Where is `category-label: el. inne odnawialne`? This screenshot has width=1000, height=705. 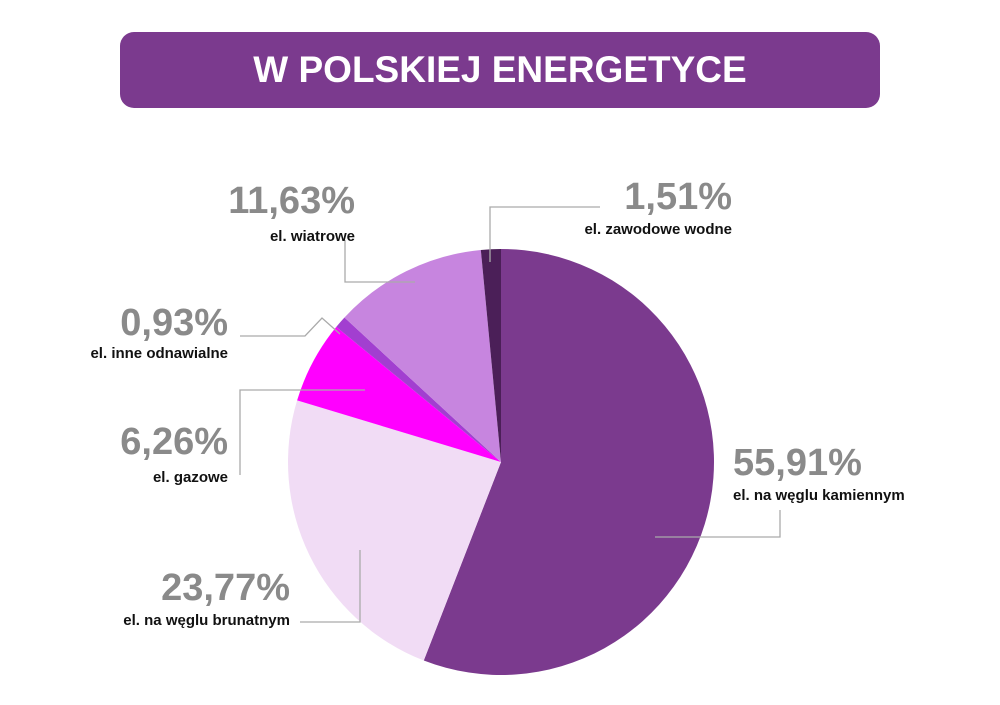
category-label: el. inne odnawialne is located at coordinates (159, 353).